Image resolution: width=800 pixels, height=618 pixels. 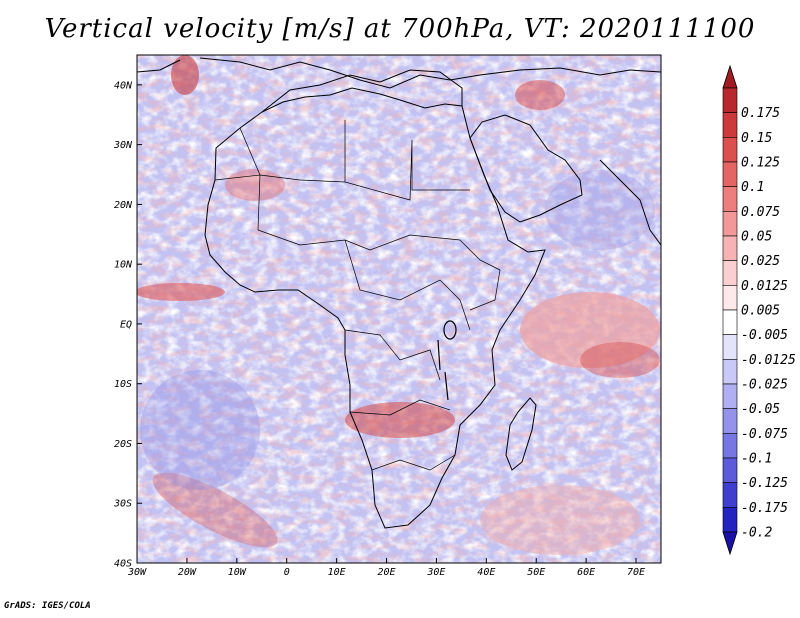 I want to click on updraft-north-atlantic, so click(x=185, y=75).